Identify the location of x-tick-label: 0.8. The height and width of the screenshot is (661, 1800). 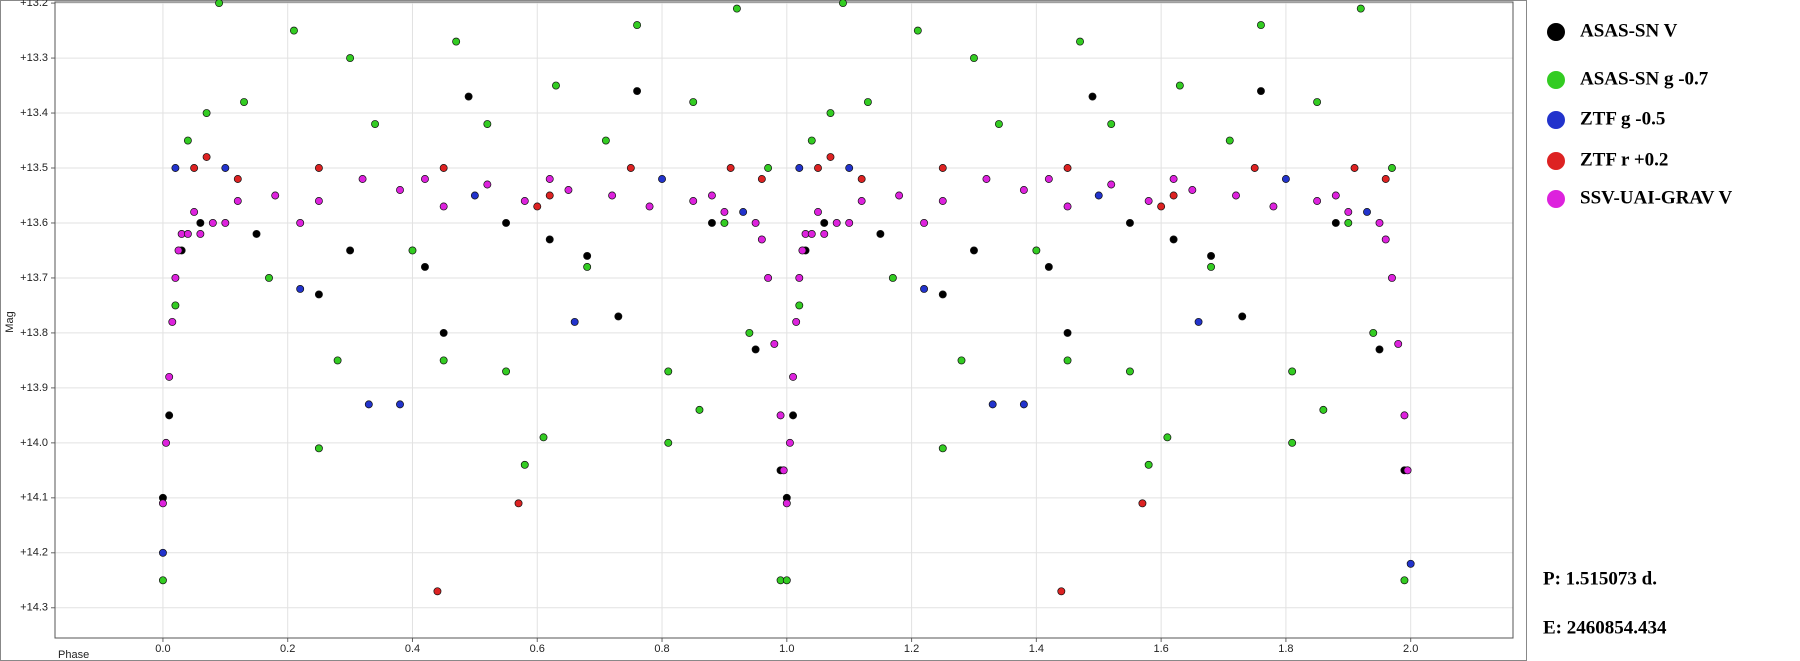
(661, 649).